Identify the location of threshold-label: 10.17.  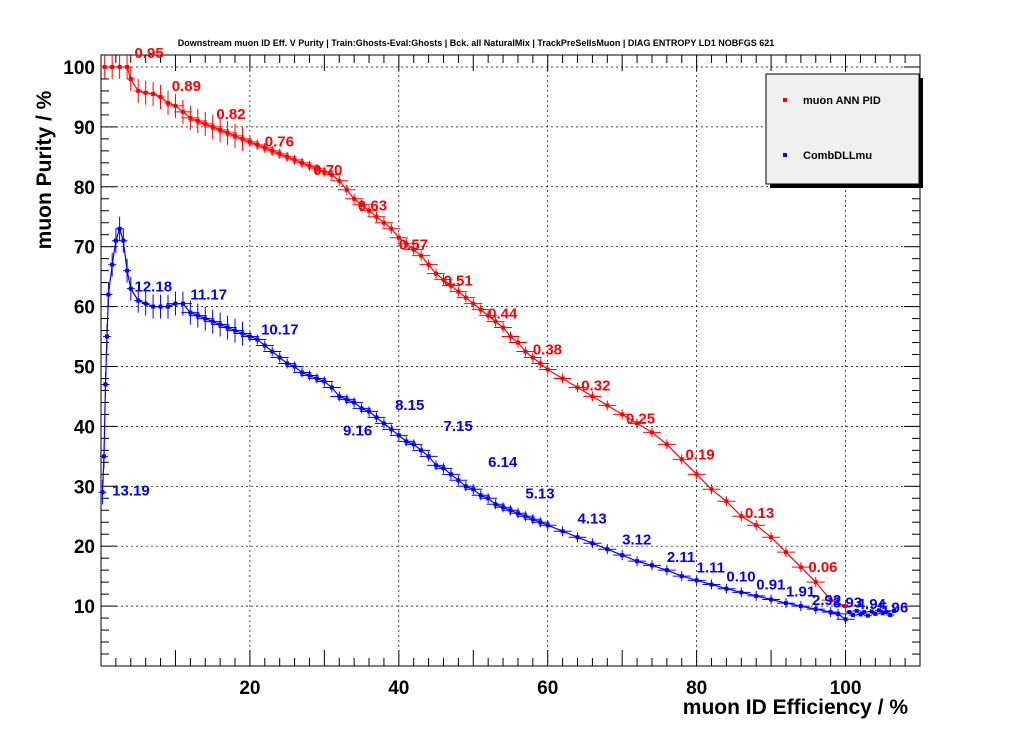
(280, 330).